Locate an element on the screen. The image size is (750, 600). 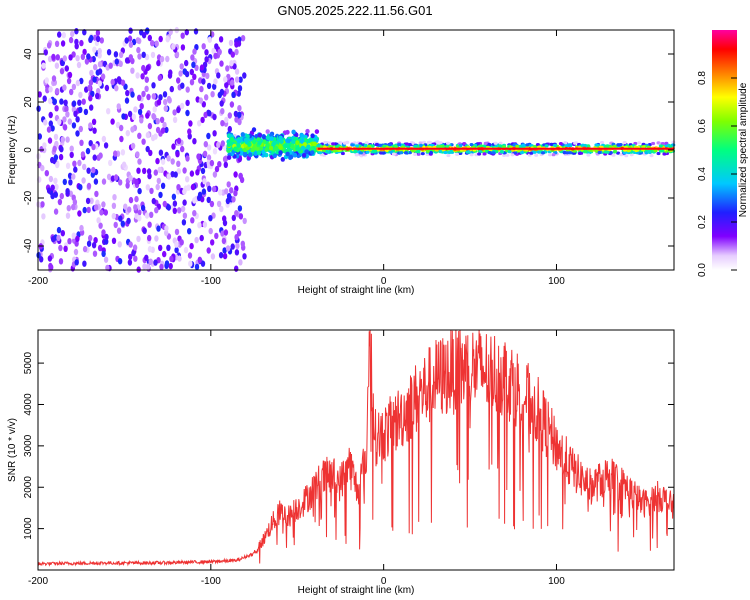
figure-title: GN05.2025.222.11.56.G01 is located at coordinates (354, 10).